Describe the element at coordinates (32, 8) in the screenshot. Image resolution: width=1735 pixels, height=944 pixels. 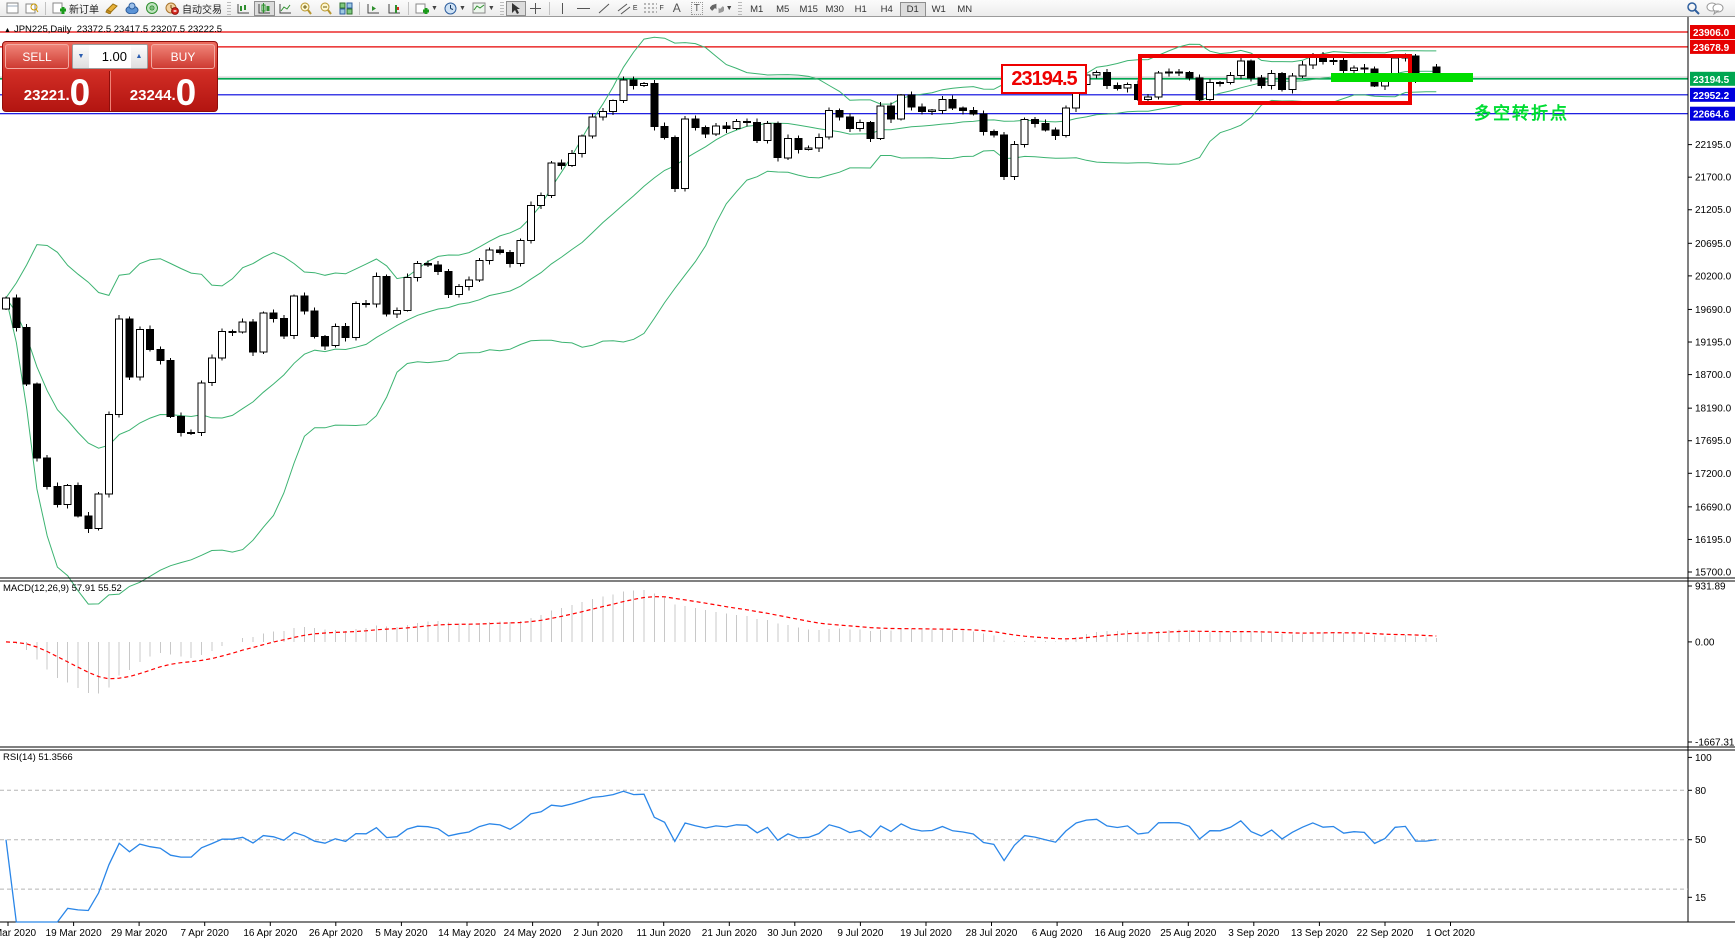
I see `data-window-icon` at that location.